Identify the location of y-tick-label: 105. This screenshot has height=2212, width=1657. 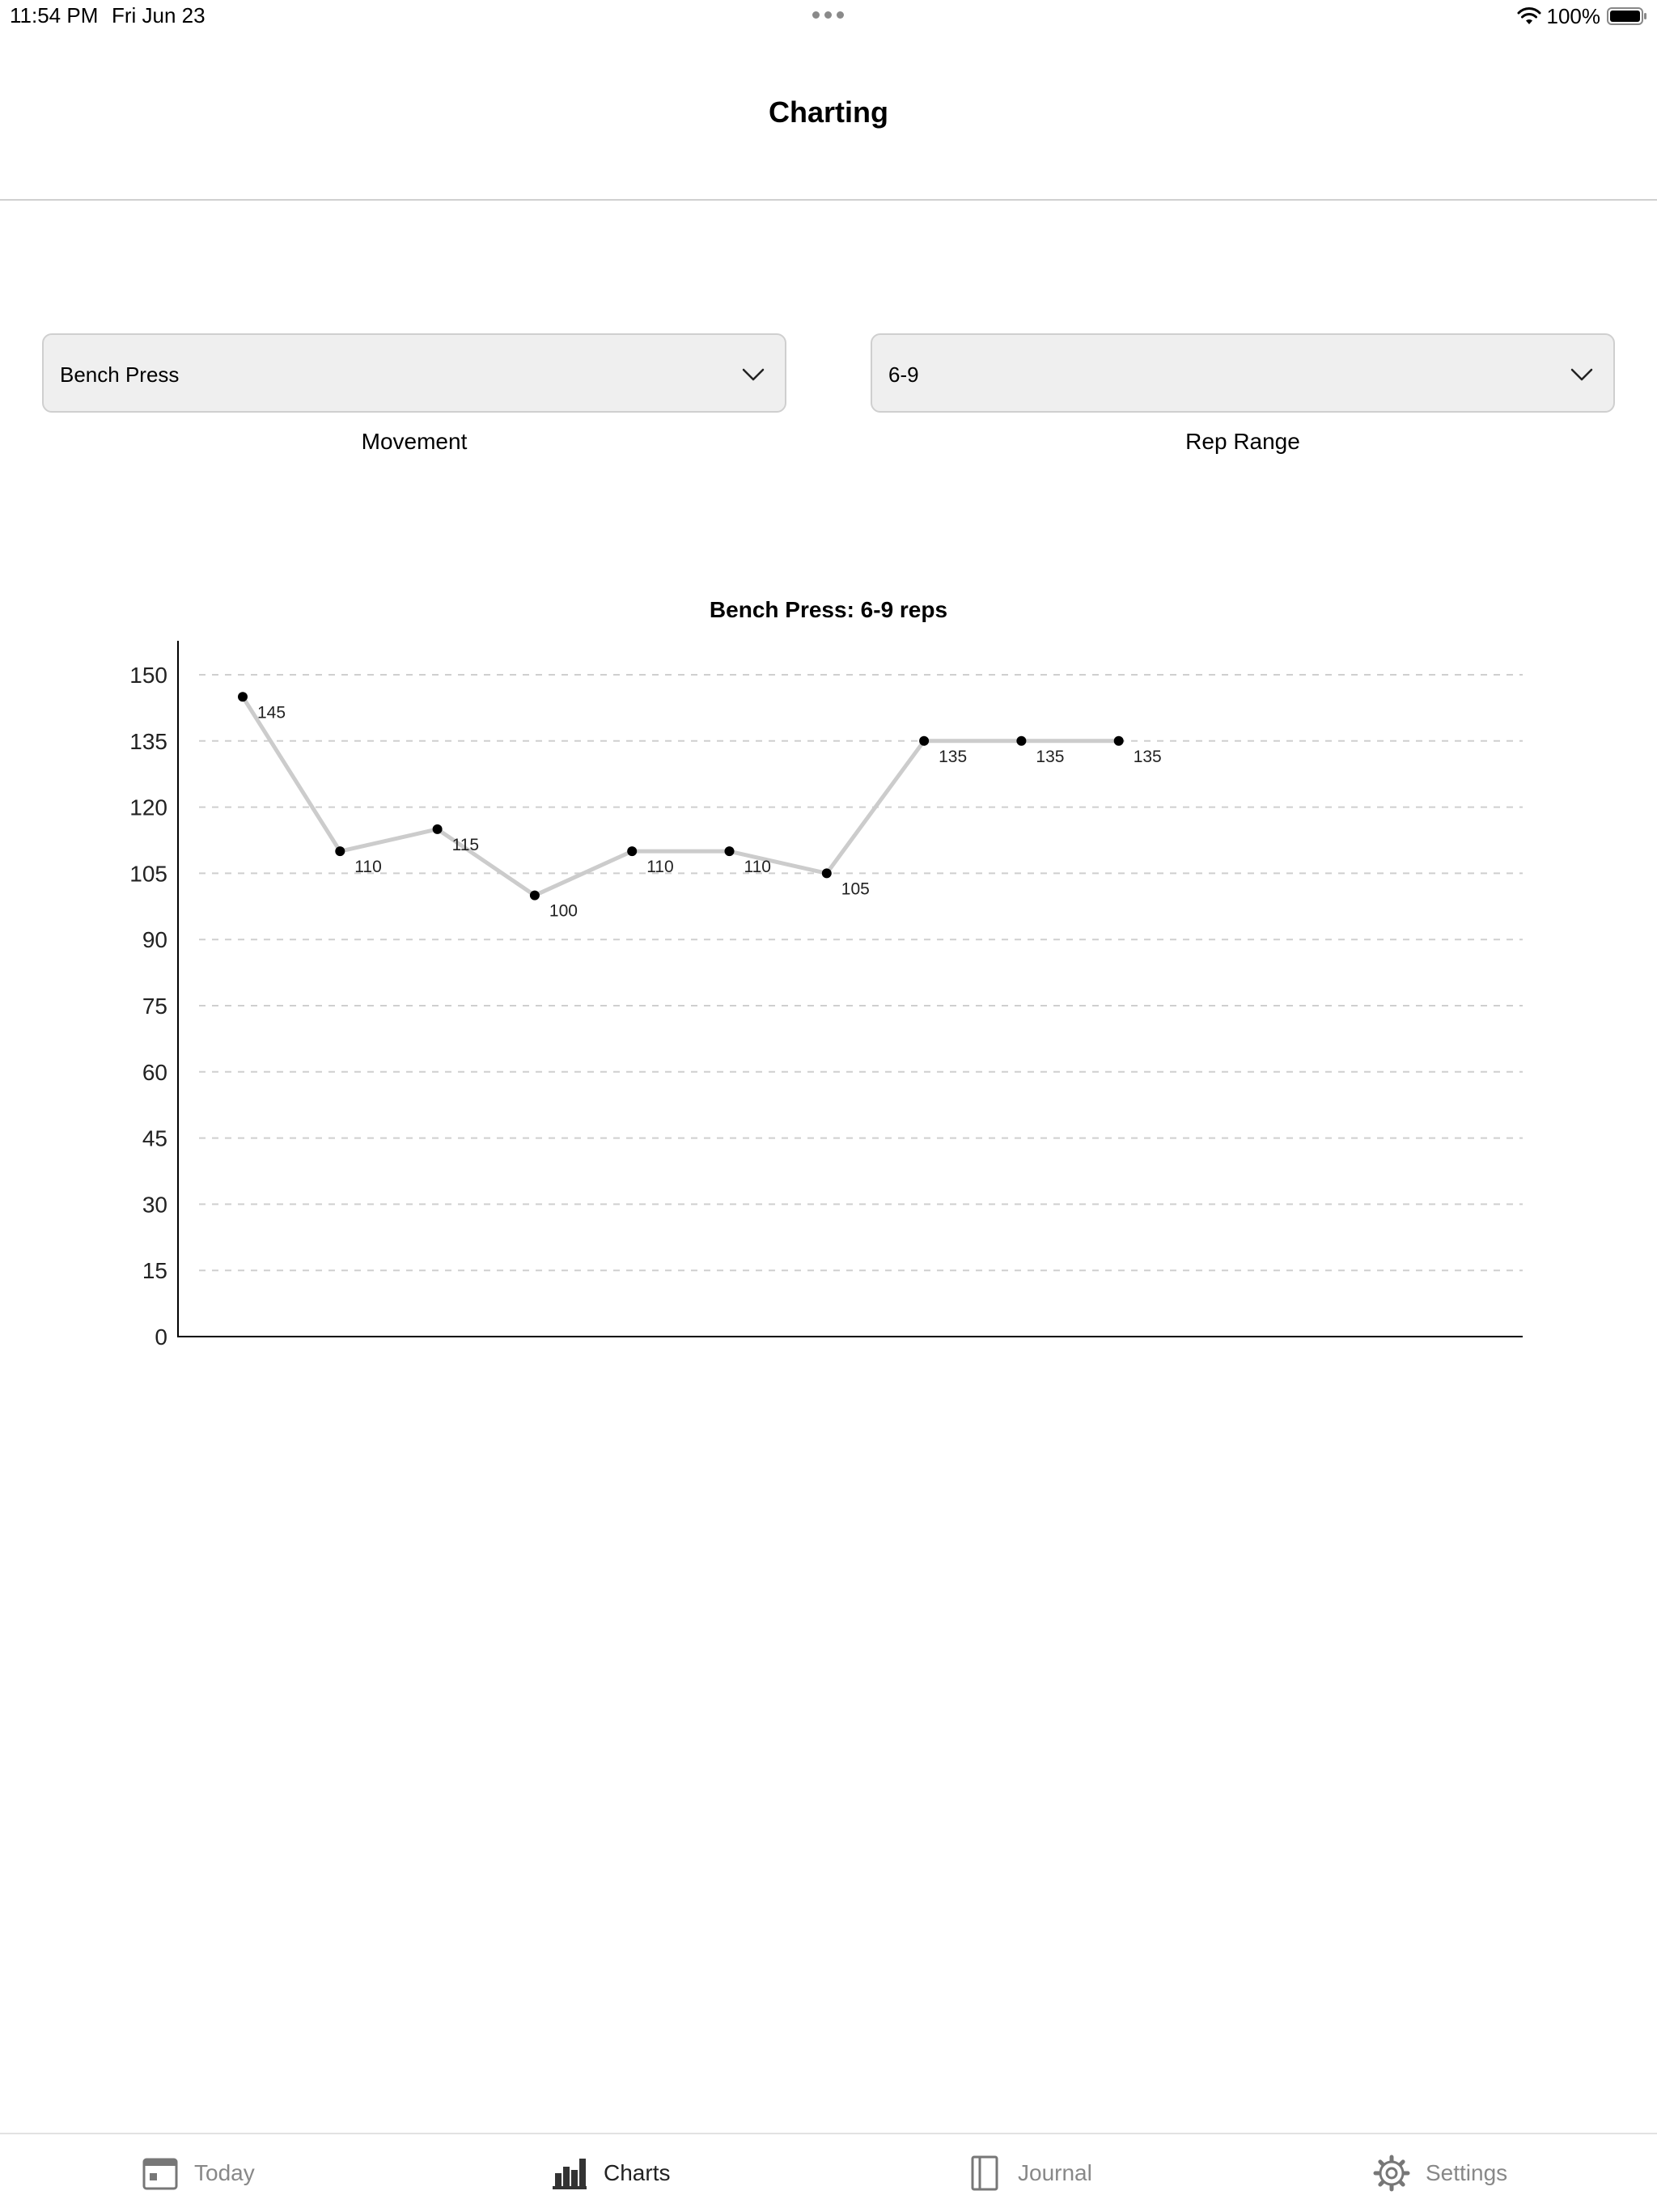
(148, 873).